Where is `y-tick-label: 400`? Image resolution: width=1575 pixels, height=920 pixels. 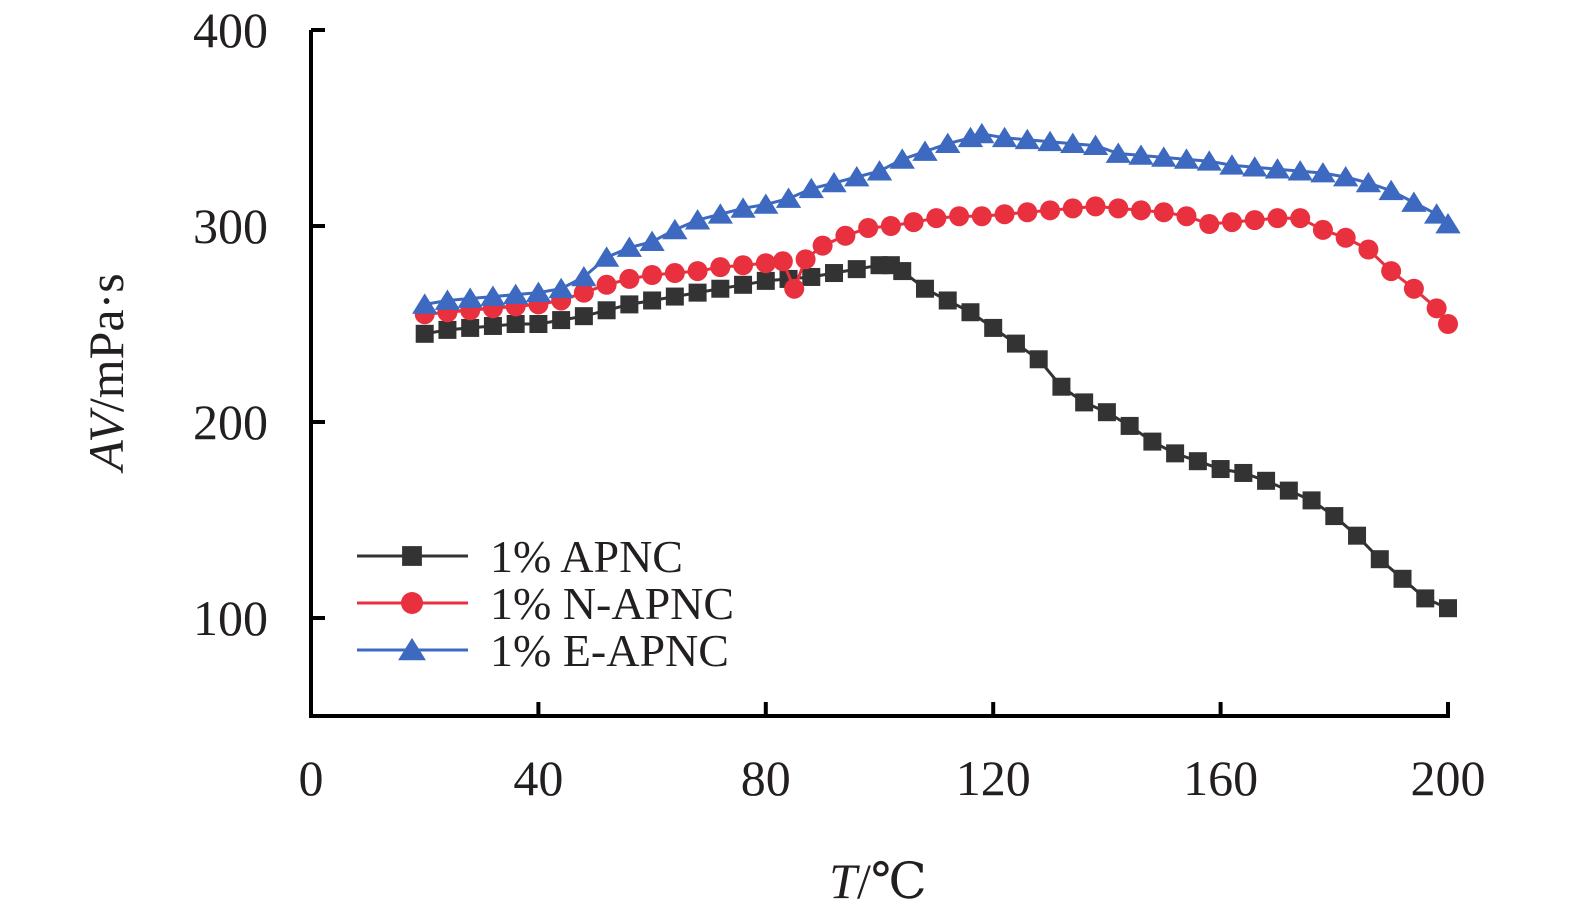 y-tick-label: 400 is located at coordinates (230, 30).